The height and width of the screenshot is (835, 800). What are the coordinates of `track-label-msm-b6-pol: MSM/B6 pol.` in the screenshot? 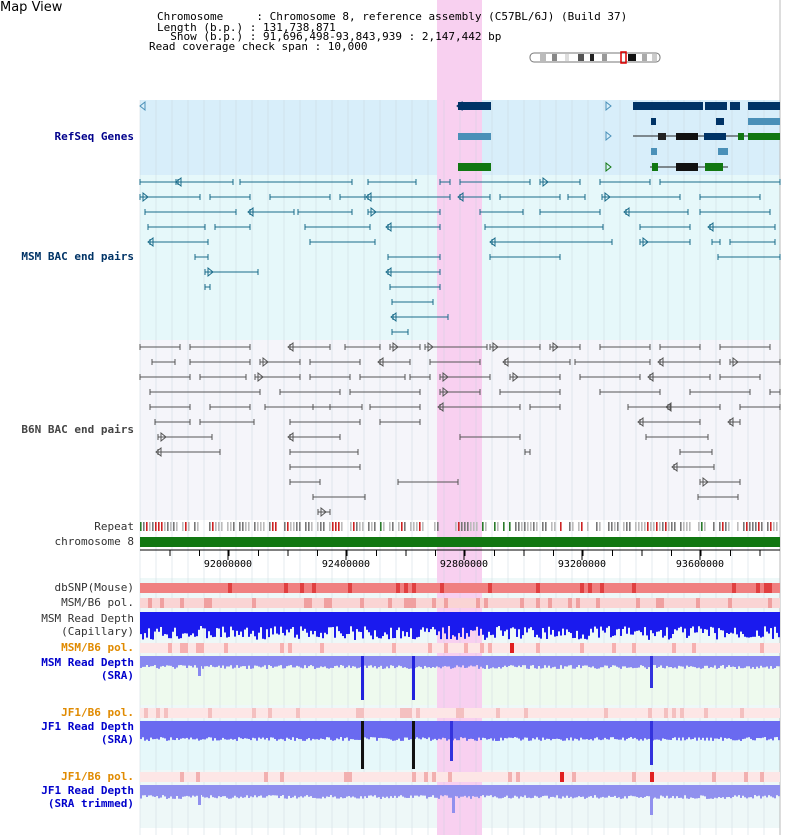 It's located at (97, 602).